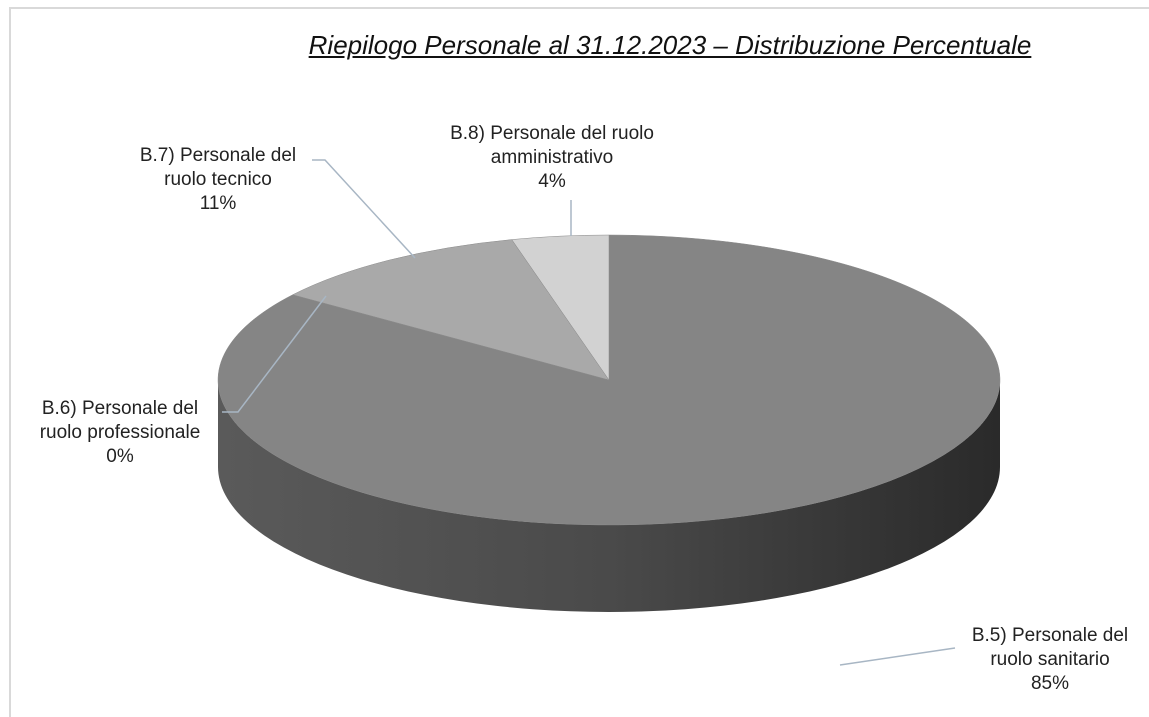  I want to click on value-label: 11%, so click(218, 203).